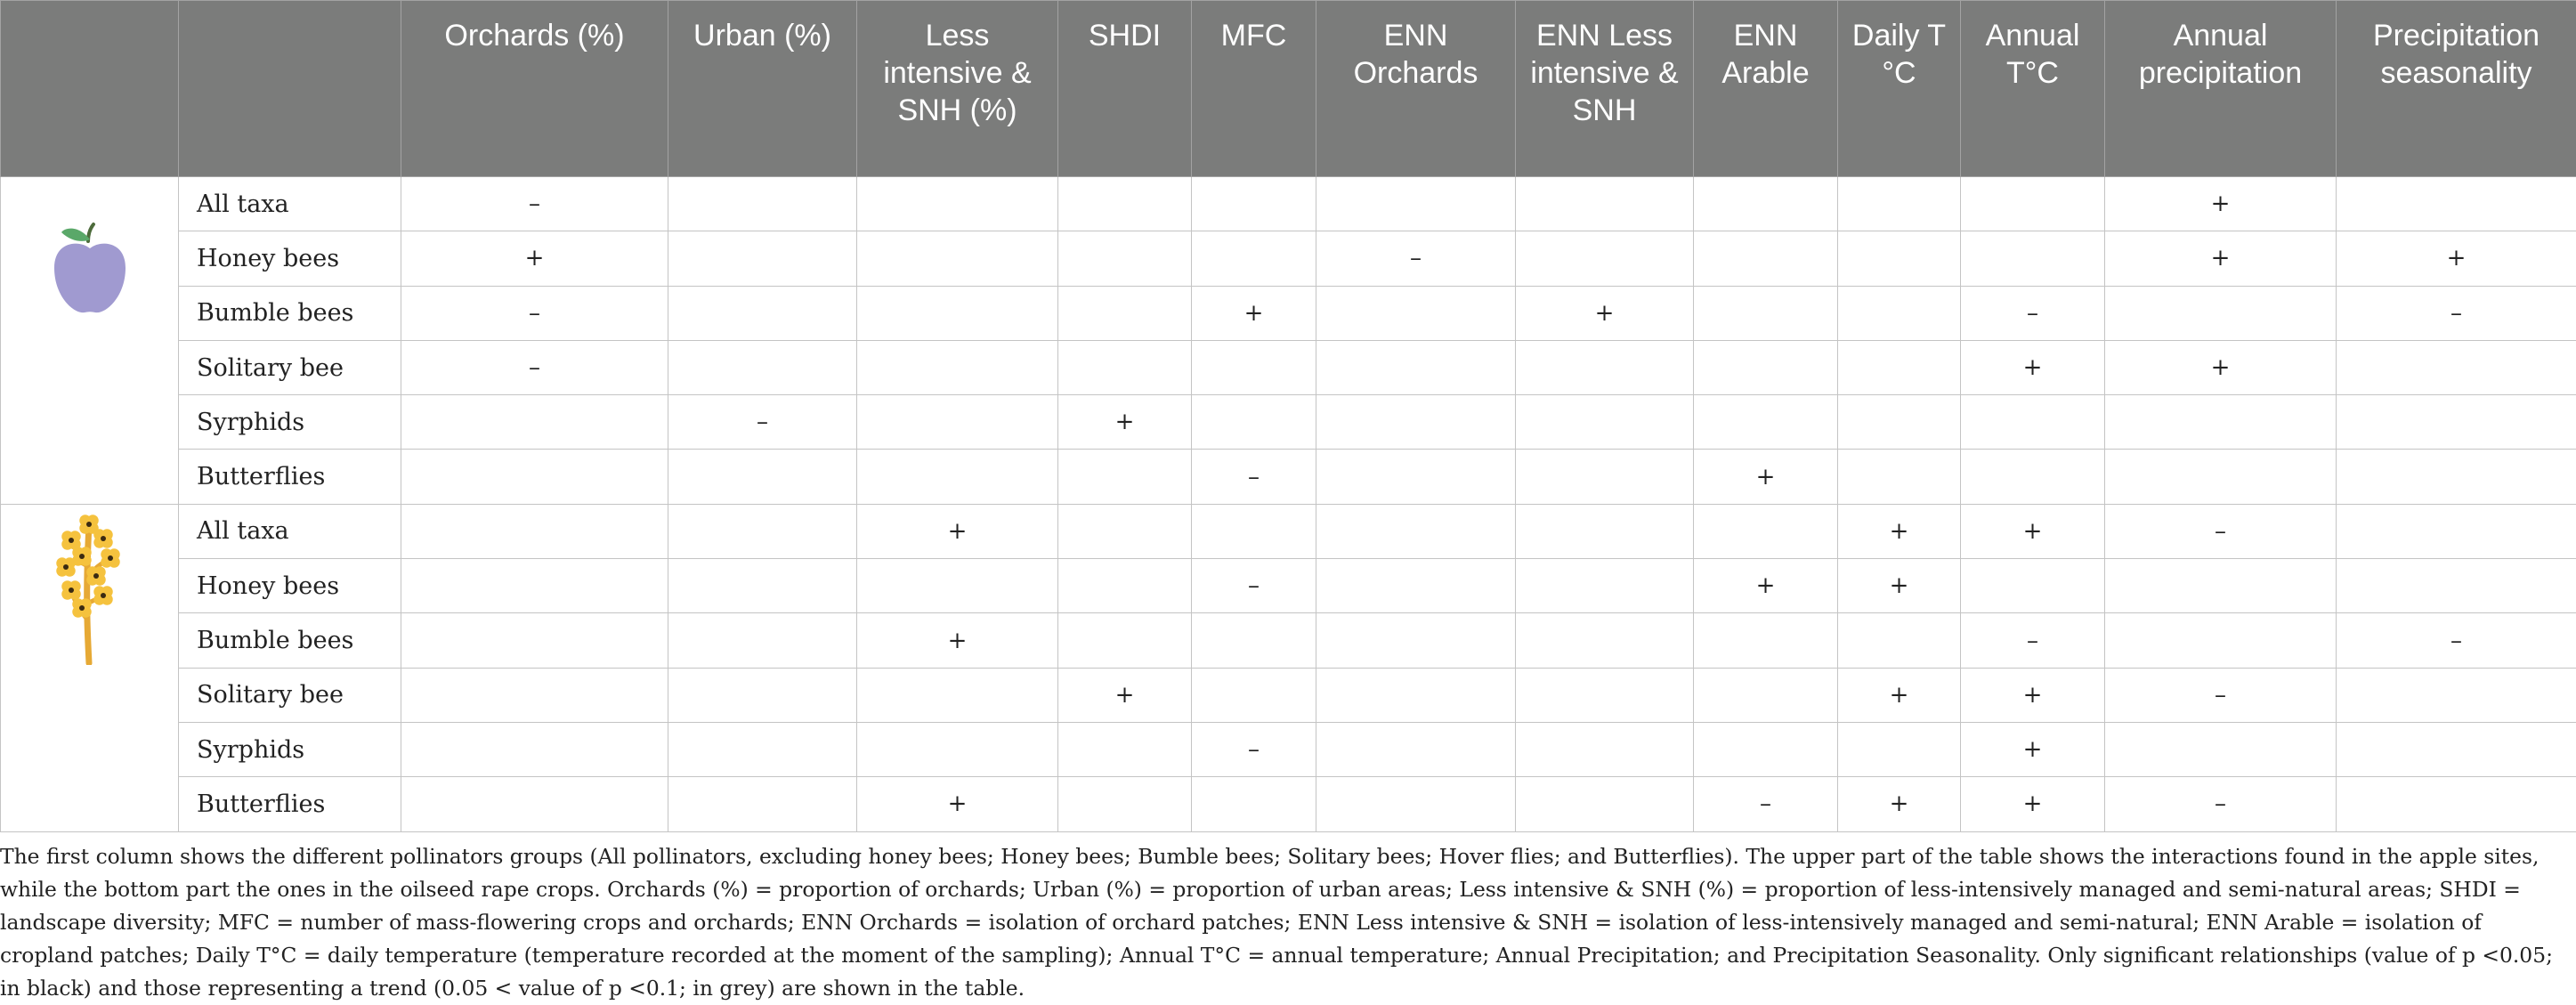  I want to click on col-header-mfc: MFC, so click(1254, 89).